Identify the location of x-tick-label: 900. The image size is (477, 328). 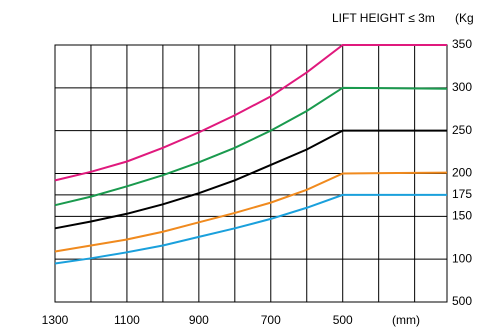
(199, 320).